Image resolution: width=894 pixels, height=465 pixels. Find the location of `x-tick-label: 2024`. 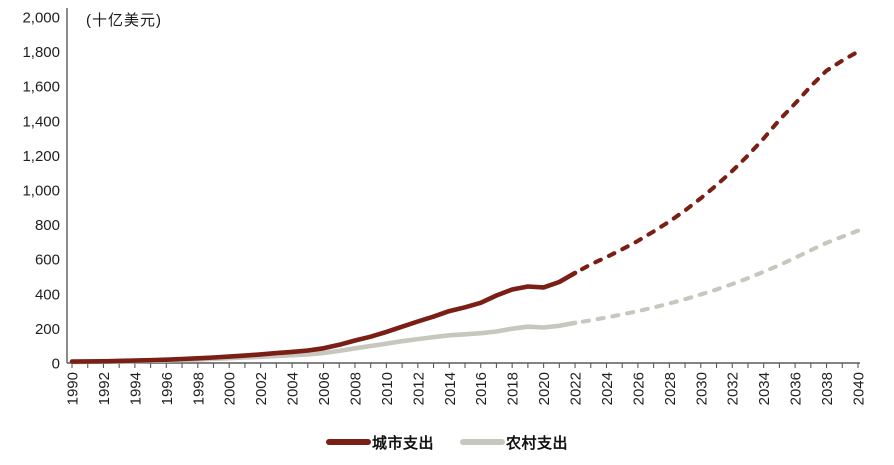

x-tick-label: 2024 is located at coordinates (607, 388).